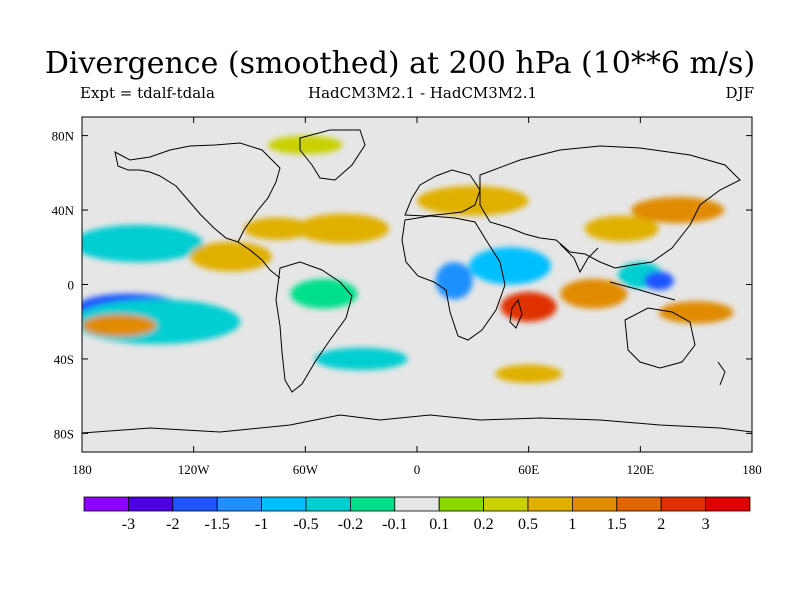 The width and height of the screenshot is (800, 600). I want to click on colorbar-label: -0.1, so click(394, 524).